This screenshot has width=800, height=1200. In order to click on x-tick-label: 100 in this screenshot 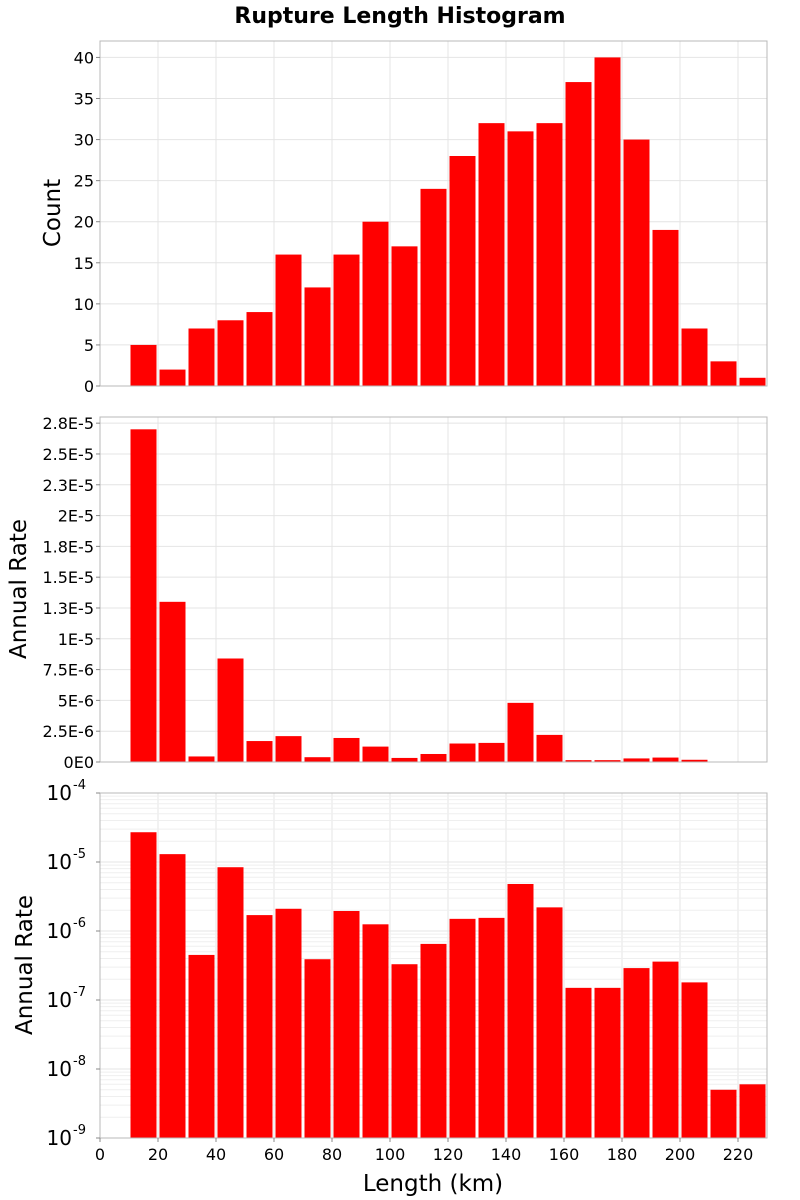, I will do `click(390, 1154)`.